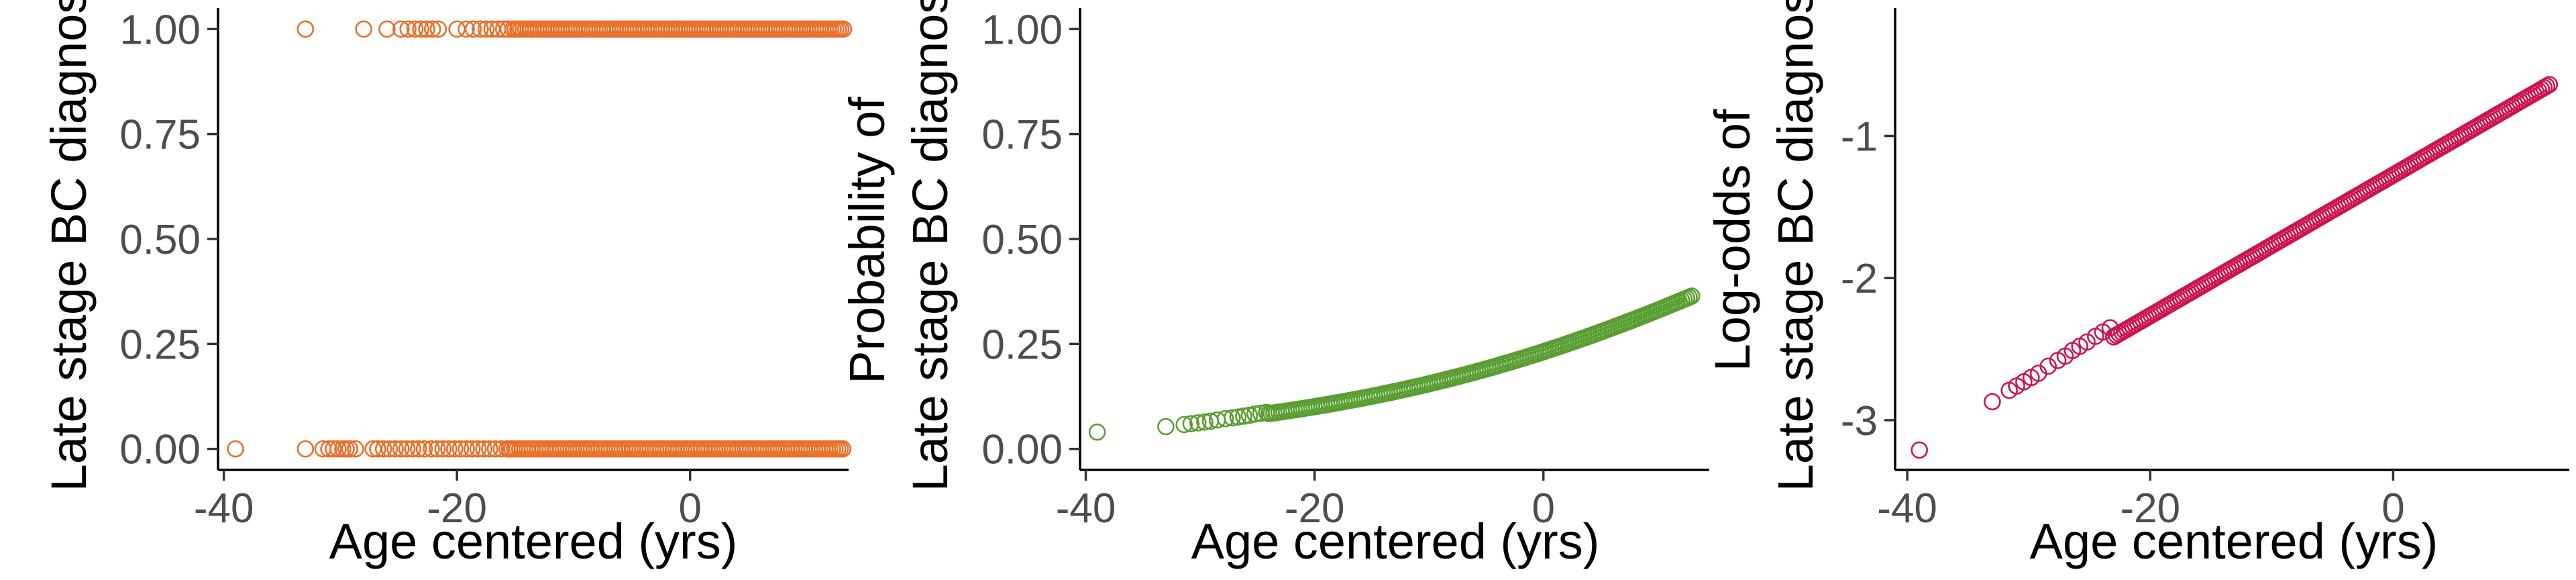 This screenshot has height=580, width=2576. Describe the element at coordinates (1394, 364) in the screenshot. I see `points-layer` at that location.